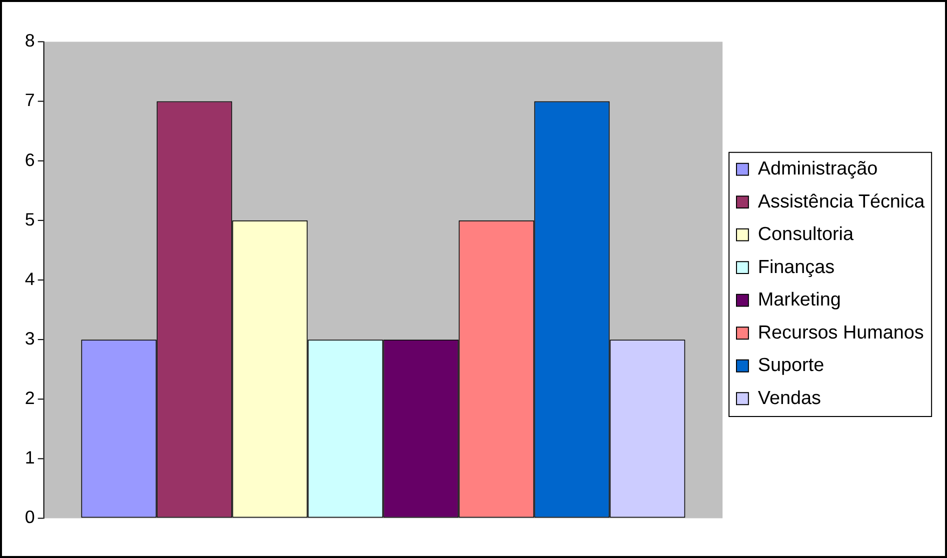 The width and height of the screenshot is (947, 558). I want to click on y-tick-label: 6, so click(29, 160).